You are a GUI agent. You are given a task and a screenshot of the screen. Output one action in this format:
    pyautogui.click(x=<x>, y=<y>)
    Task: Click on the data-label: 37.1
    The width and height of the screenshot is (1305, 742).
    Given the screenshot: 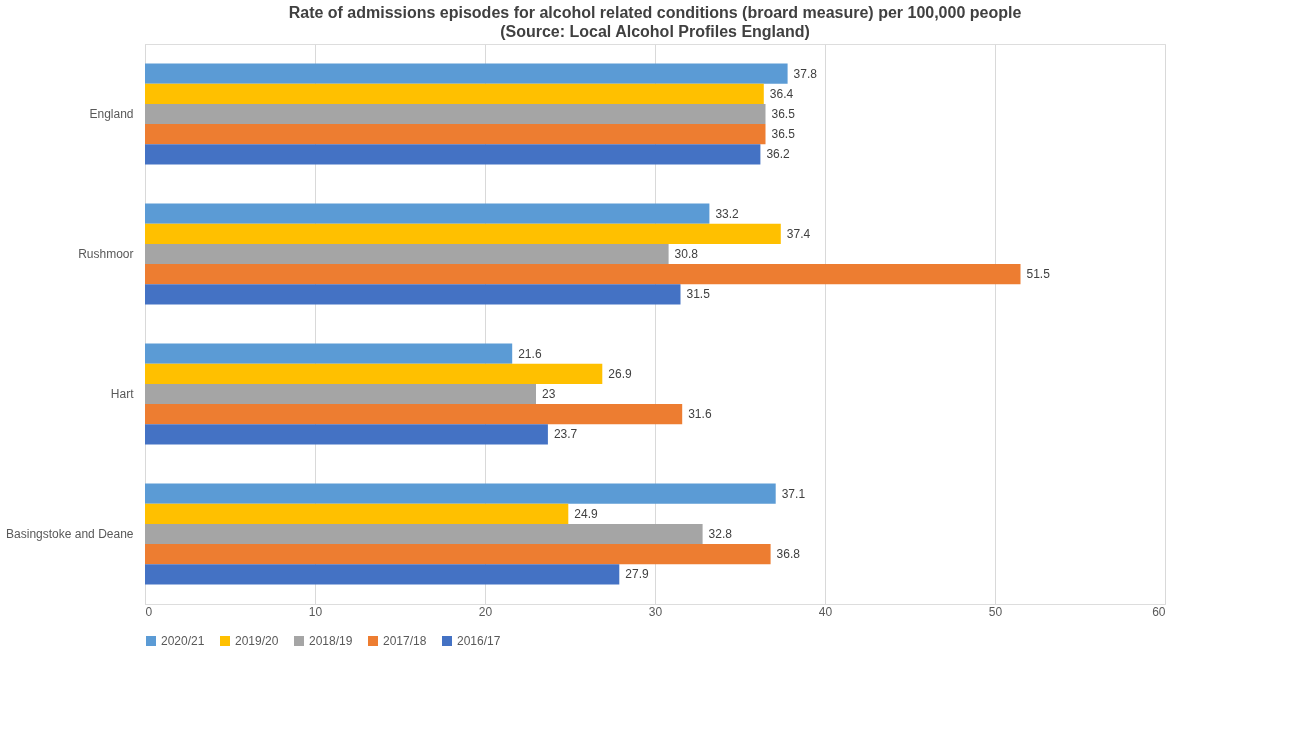 What is the action you would take?
    pyautogui.click(x=793, y=493)
    